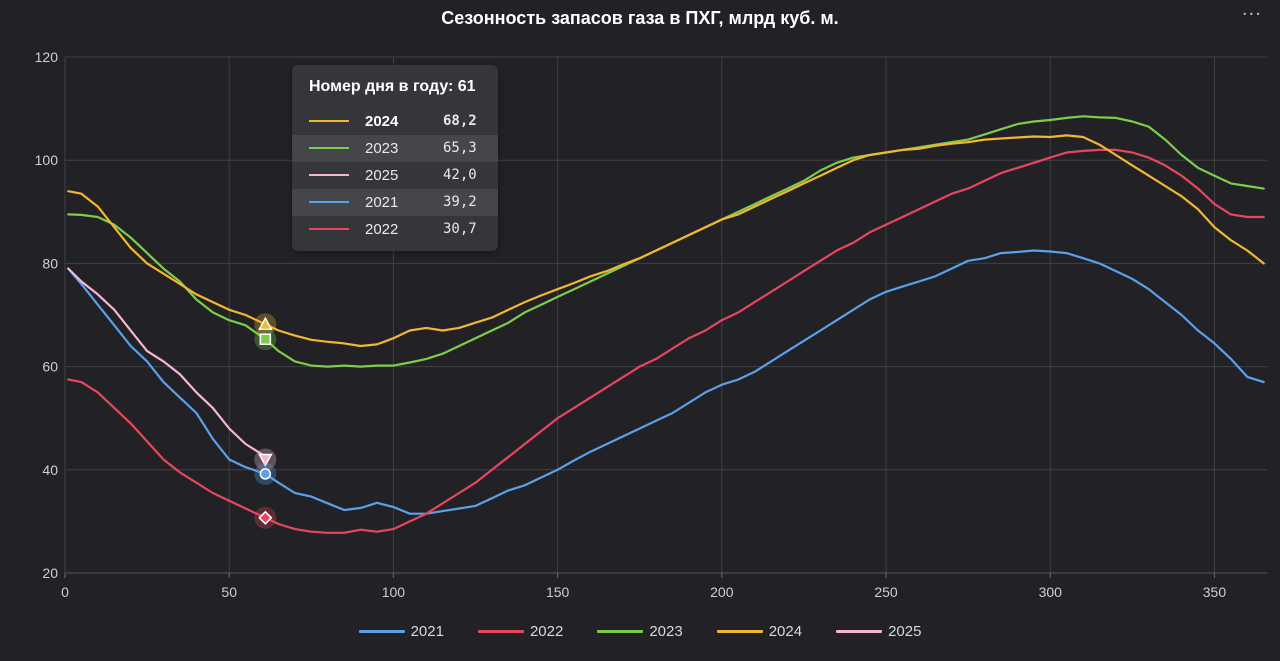 The width and height of the screenshot is (1280, 661). Describe the element at coordinates (50, 367) in the screenshot. I see `y-tick-label: 60` at that location.